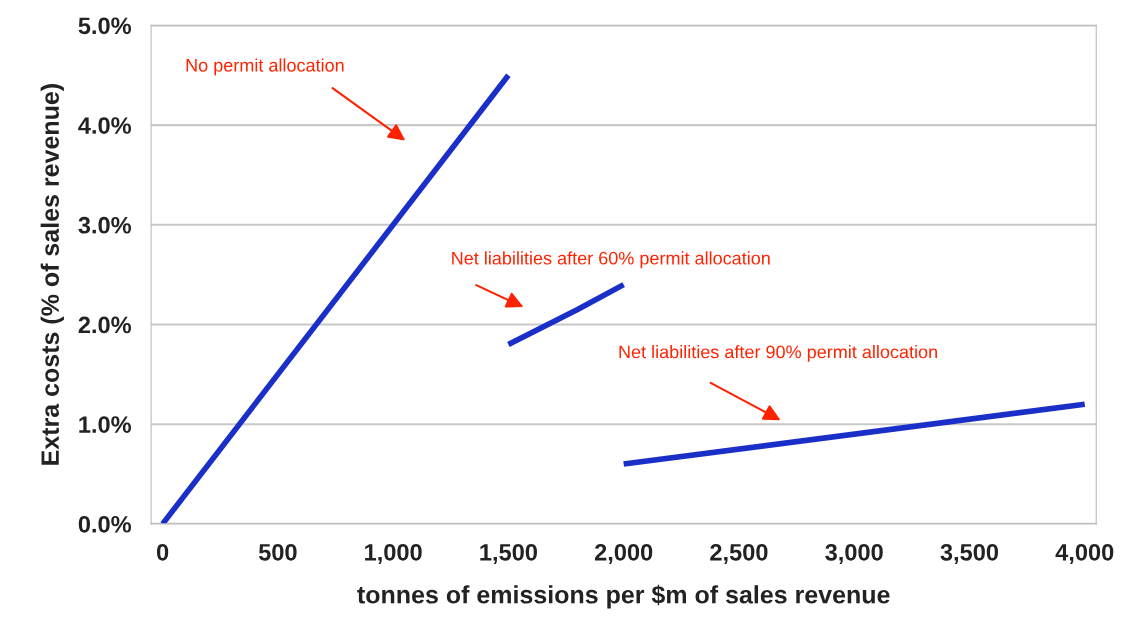 The image size is (1136, 635). Describe the element at coordinates (778, 353) in the screenshot. I see `annotation: Net liabilities after 90% permit allocation` at that location.